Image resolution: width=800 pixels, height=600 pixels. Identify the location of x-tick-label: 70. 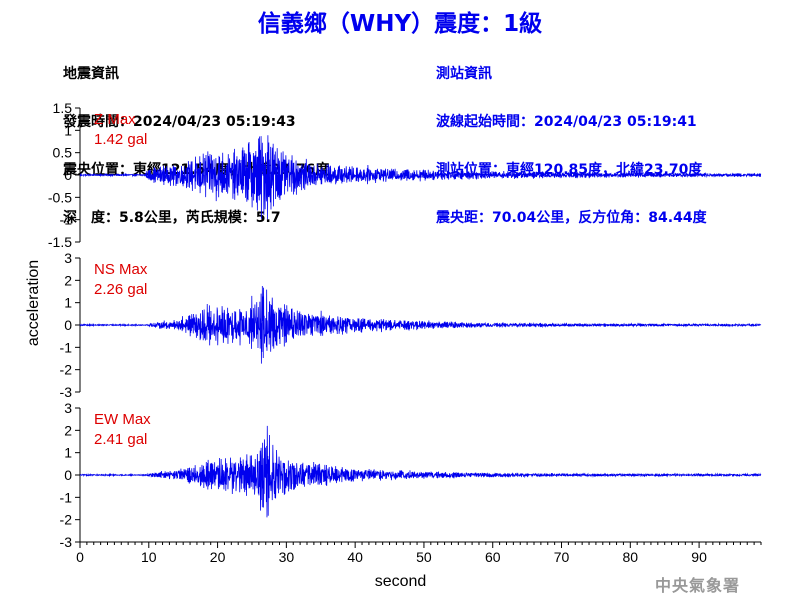
(562, 557).